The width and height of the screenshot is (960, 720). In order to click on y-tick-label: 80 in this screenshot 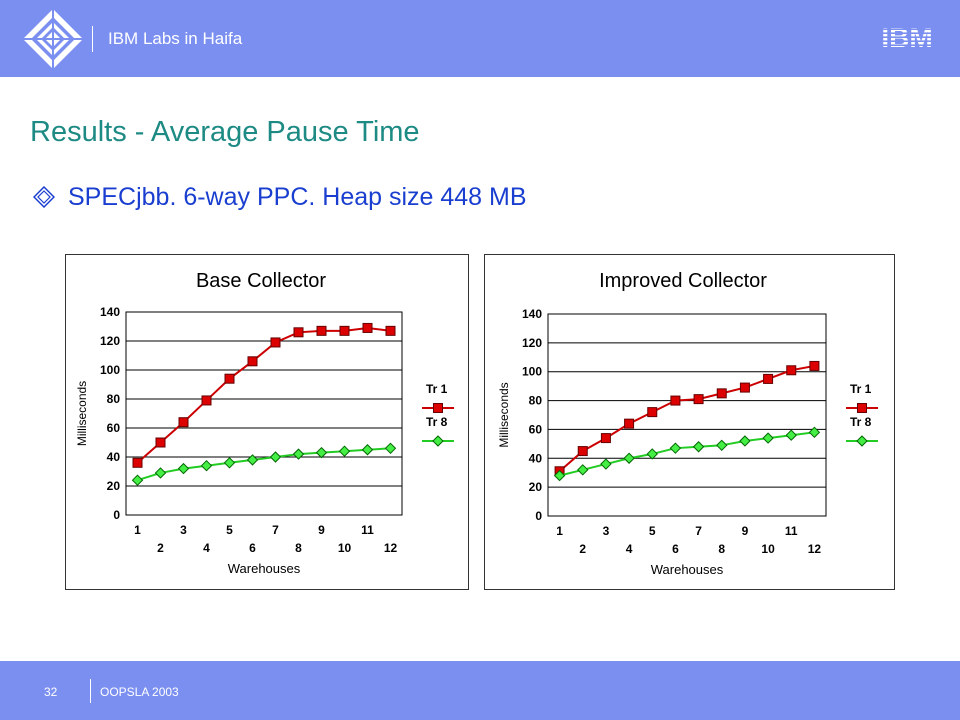, I will do `click(536, 401)`.